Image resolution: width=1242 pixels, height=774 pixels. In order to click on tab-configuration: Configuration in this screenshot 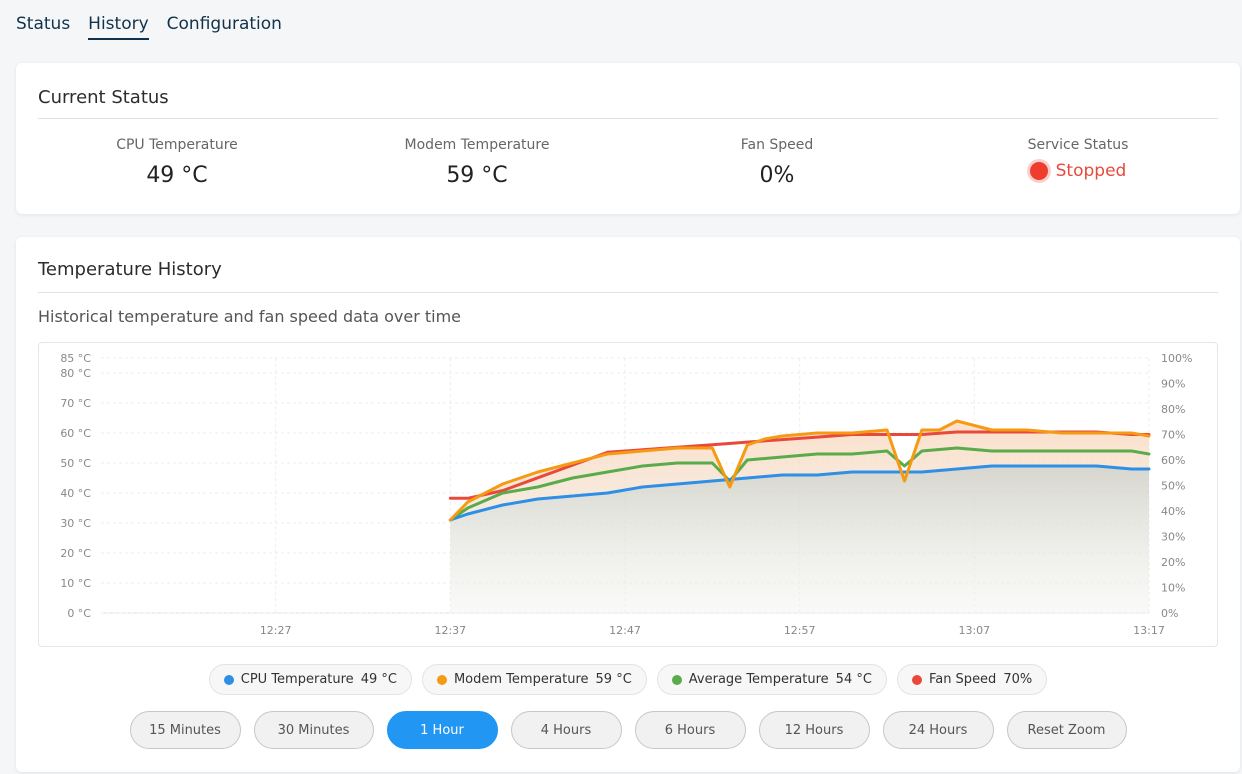, I will do `click(224, 24)`.